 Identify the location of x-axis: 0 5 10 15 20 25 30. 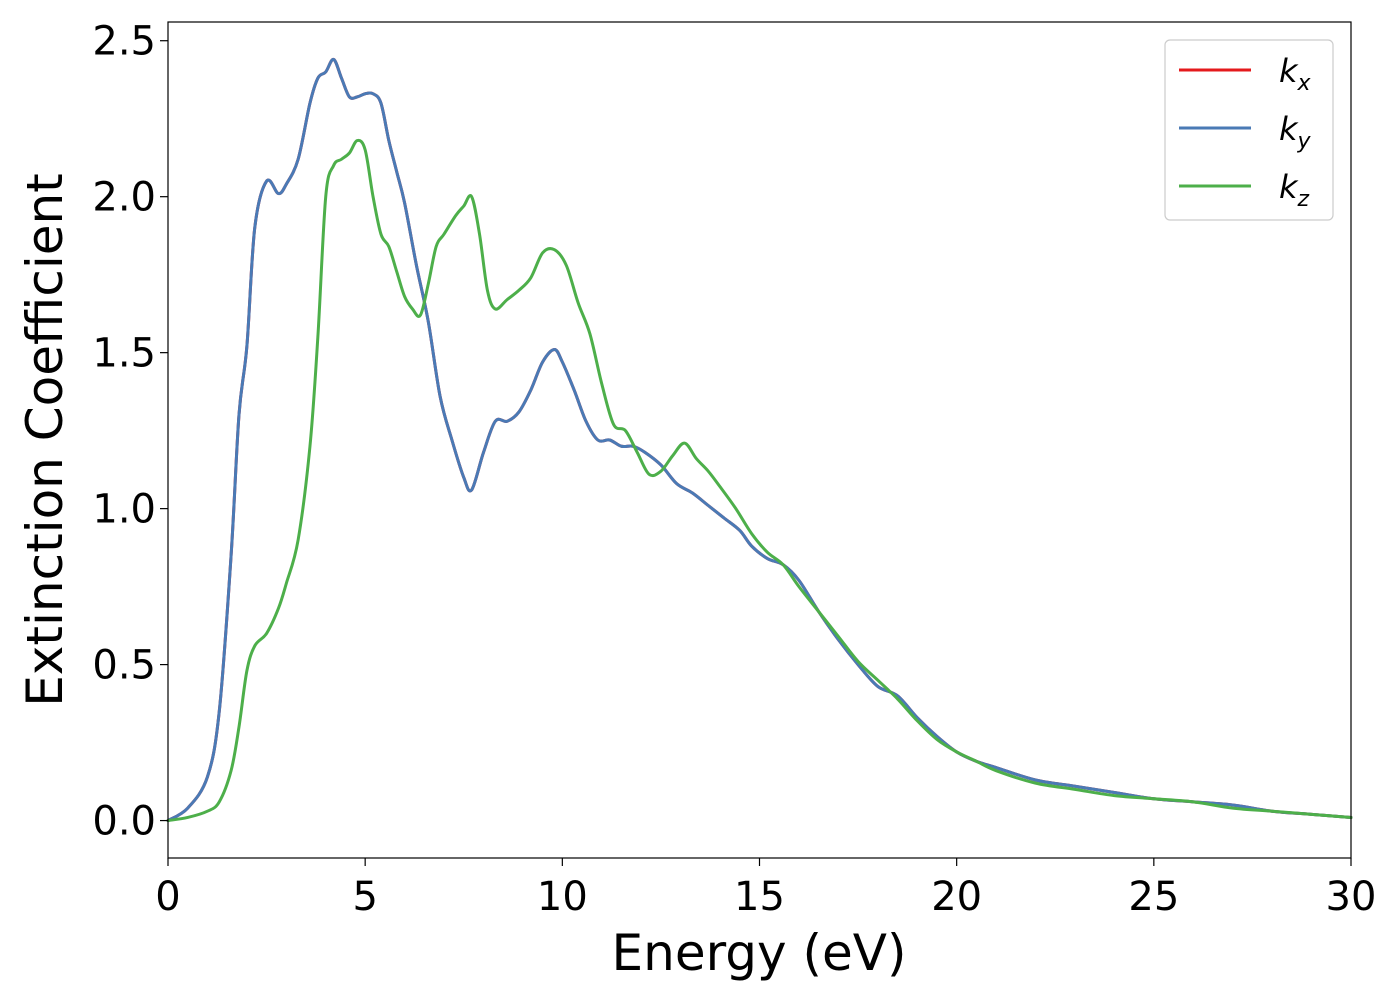
(765, 889).